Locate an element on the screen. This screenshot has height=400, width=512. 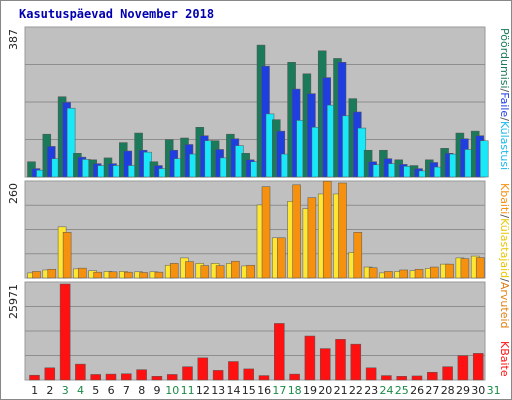
legend-item: KBaite is located at coordinates (504, 359).